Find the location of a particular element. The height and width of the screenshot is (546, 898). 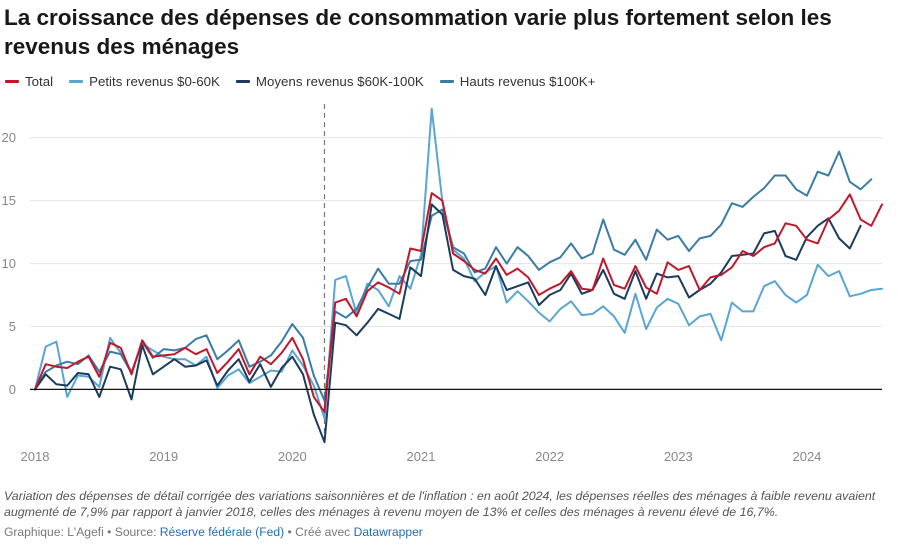

y-tick-label: 20 is located at coordinates (9, 137).